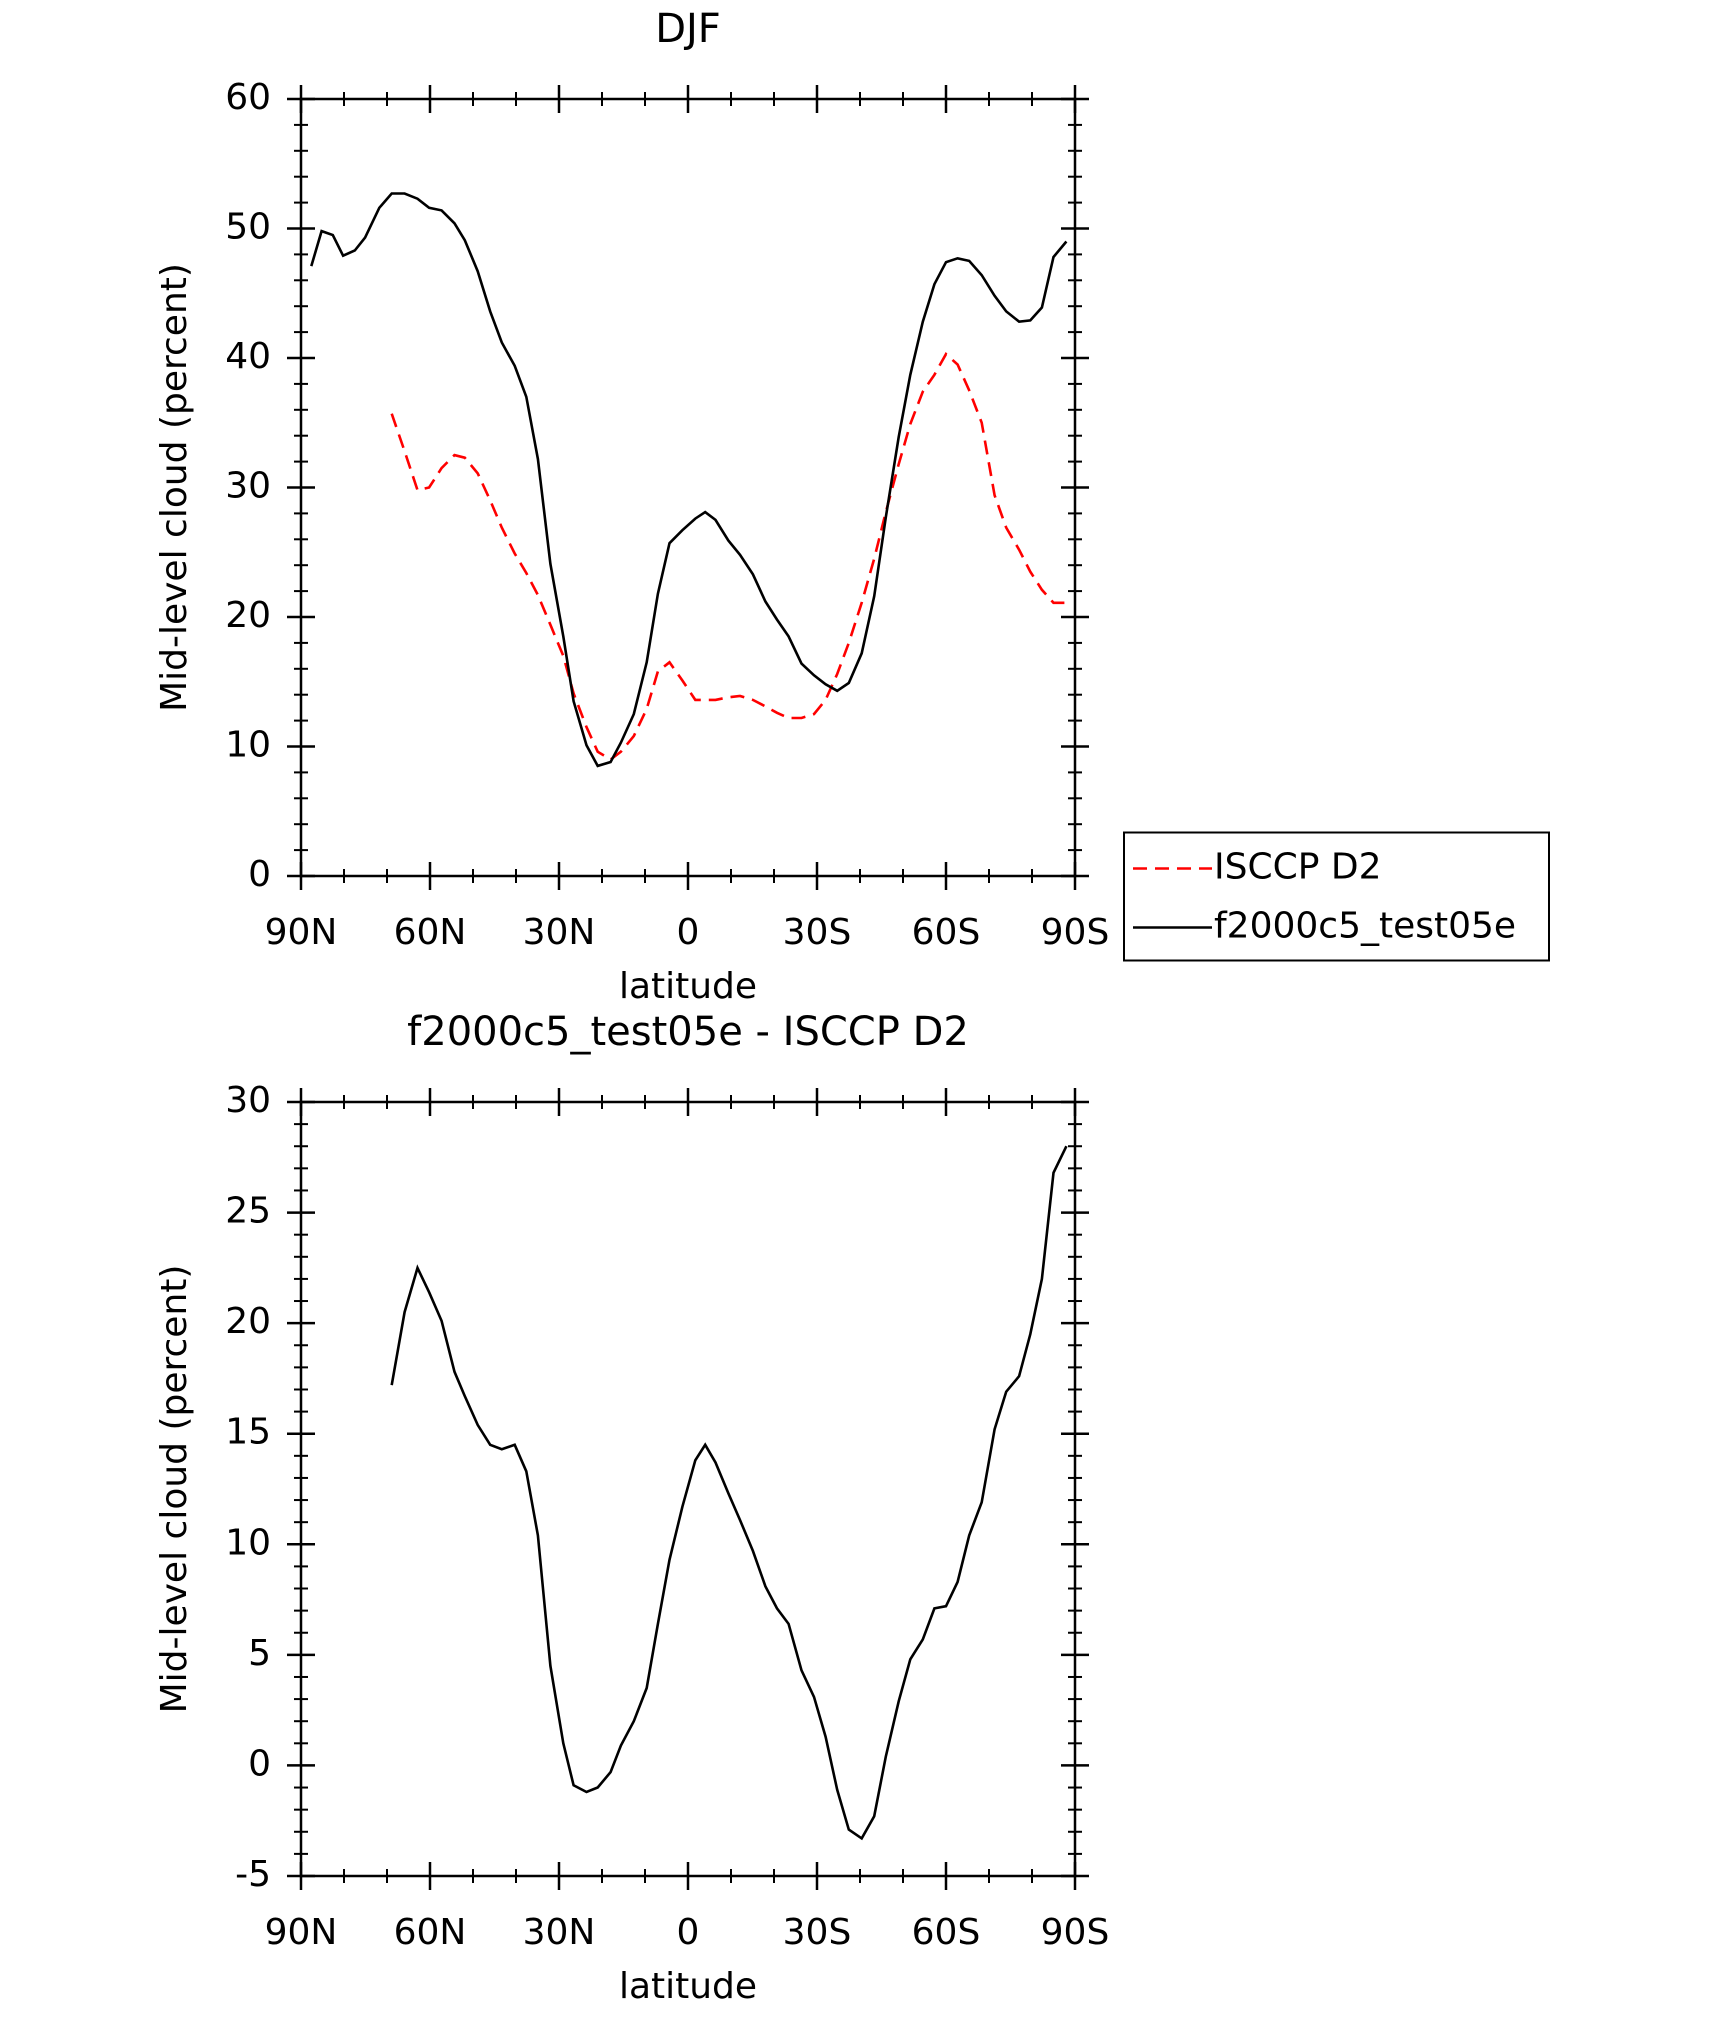 This screenshot has height=2021, width=1710. What do you see at coordinates (259, 1653) in the screenshot?
I see `y-tick-label: 5` at bounding box center [259, 1653].